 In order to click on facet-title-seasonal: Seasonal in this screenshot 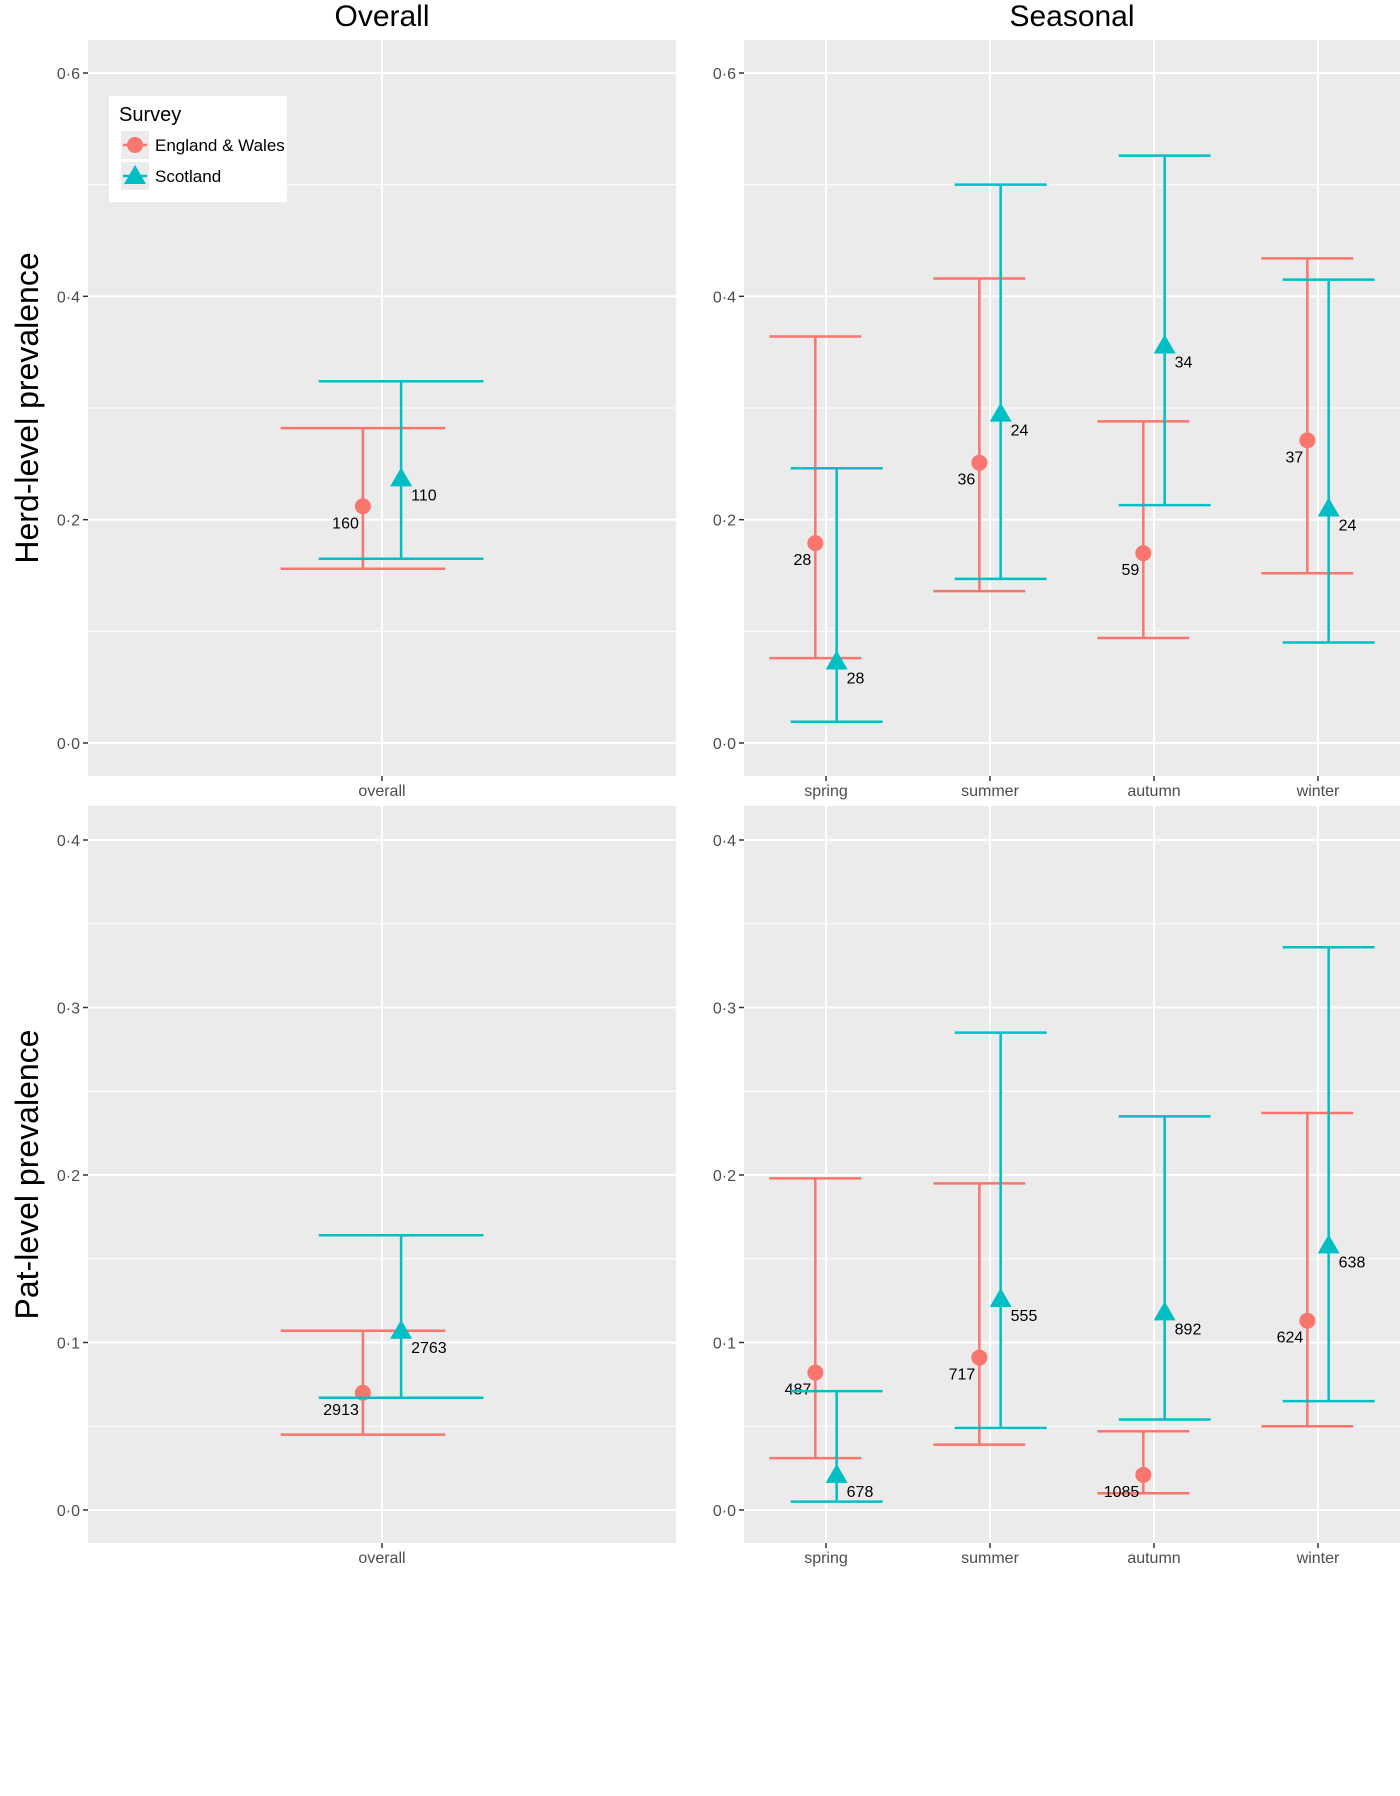, I will do `click(1071, 16)`.